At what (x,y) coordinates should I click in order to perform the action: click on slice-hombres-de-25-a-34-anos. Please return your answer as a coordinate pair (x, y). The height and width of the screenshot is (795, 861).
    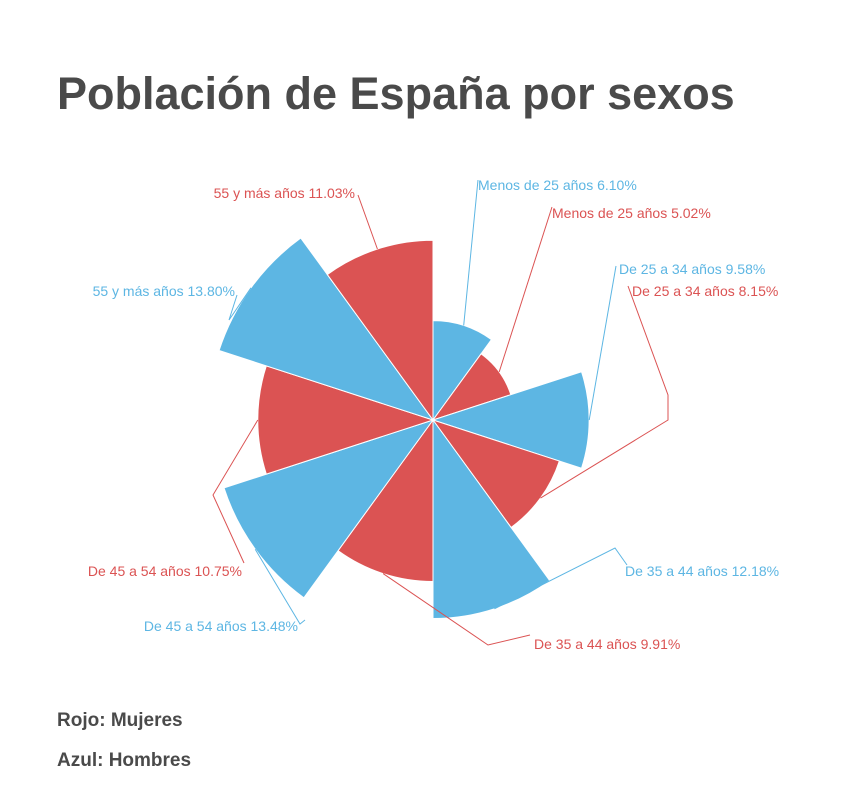
    Looking at the image, I should click on (510, 420).